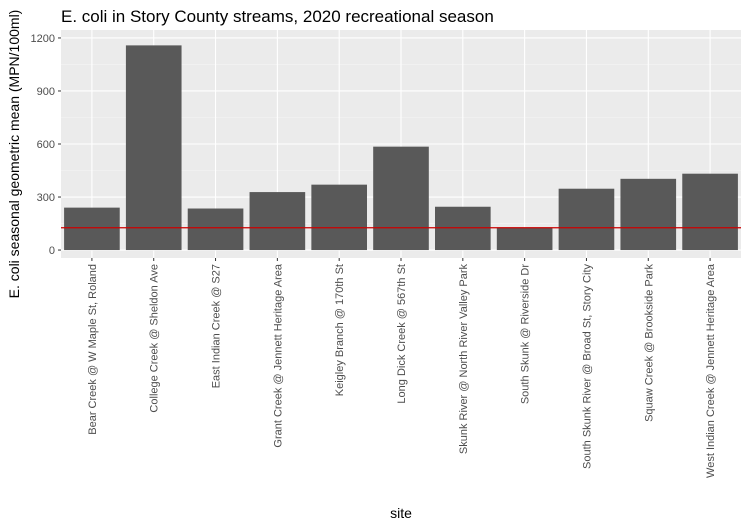 The width and height of the screenshot is (749, 528). What do you see at coordinates (93, 349) in the screenshot?
I see `x-tick-label: Bear Creek @ W Maple St, Roland` at bounding box center [93, 349].